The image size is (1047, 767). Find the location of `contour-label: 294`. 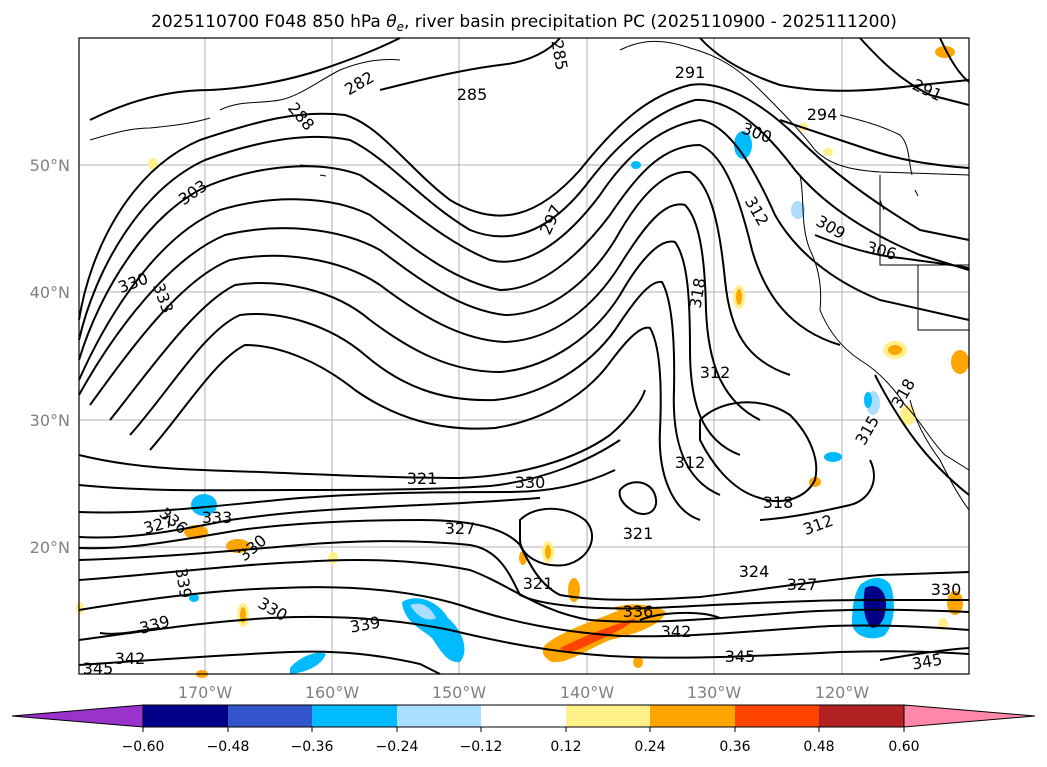

contour-label: 294 is located at coordinates (822, 114).